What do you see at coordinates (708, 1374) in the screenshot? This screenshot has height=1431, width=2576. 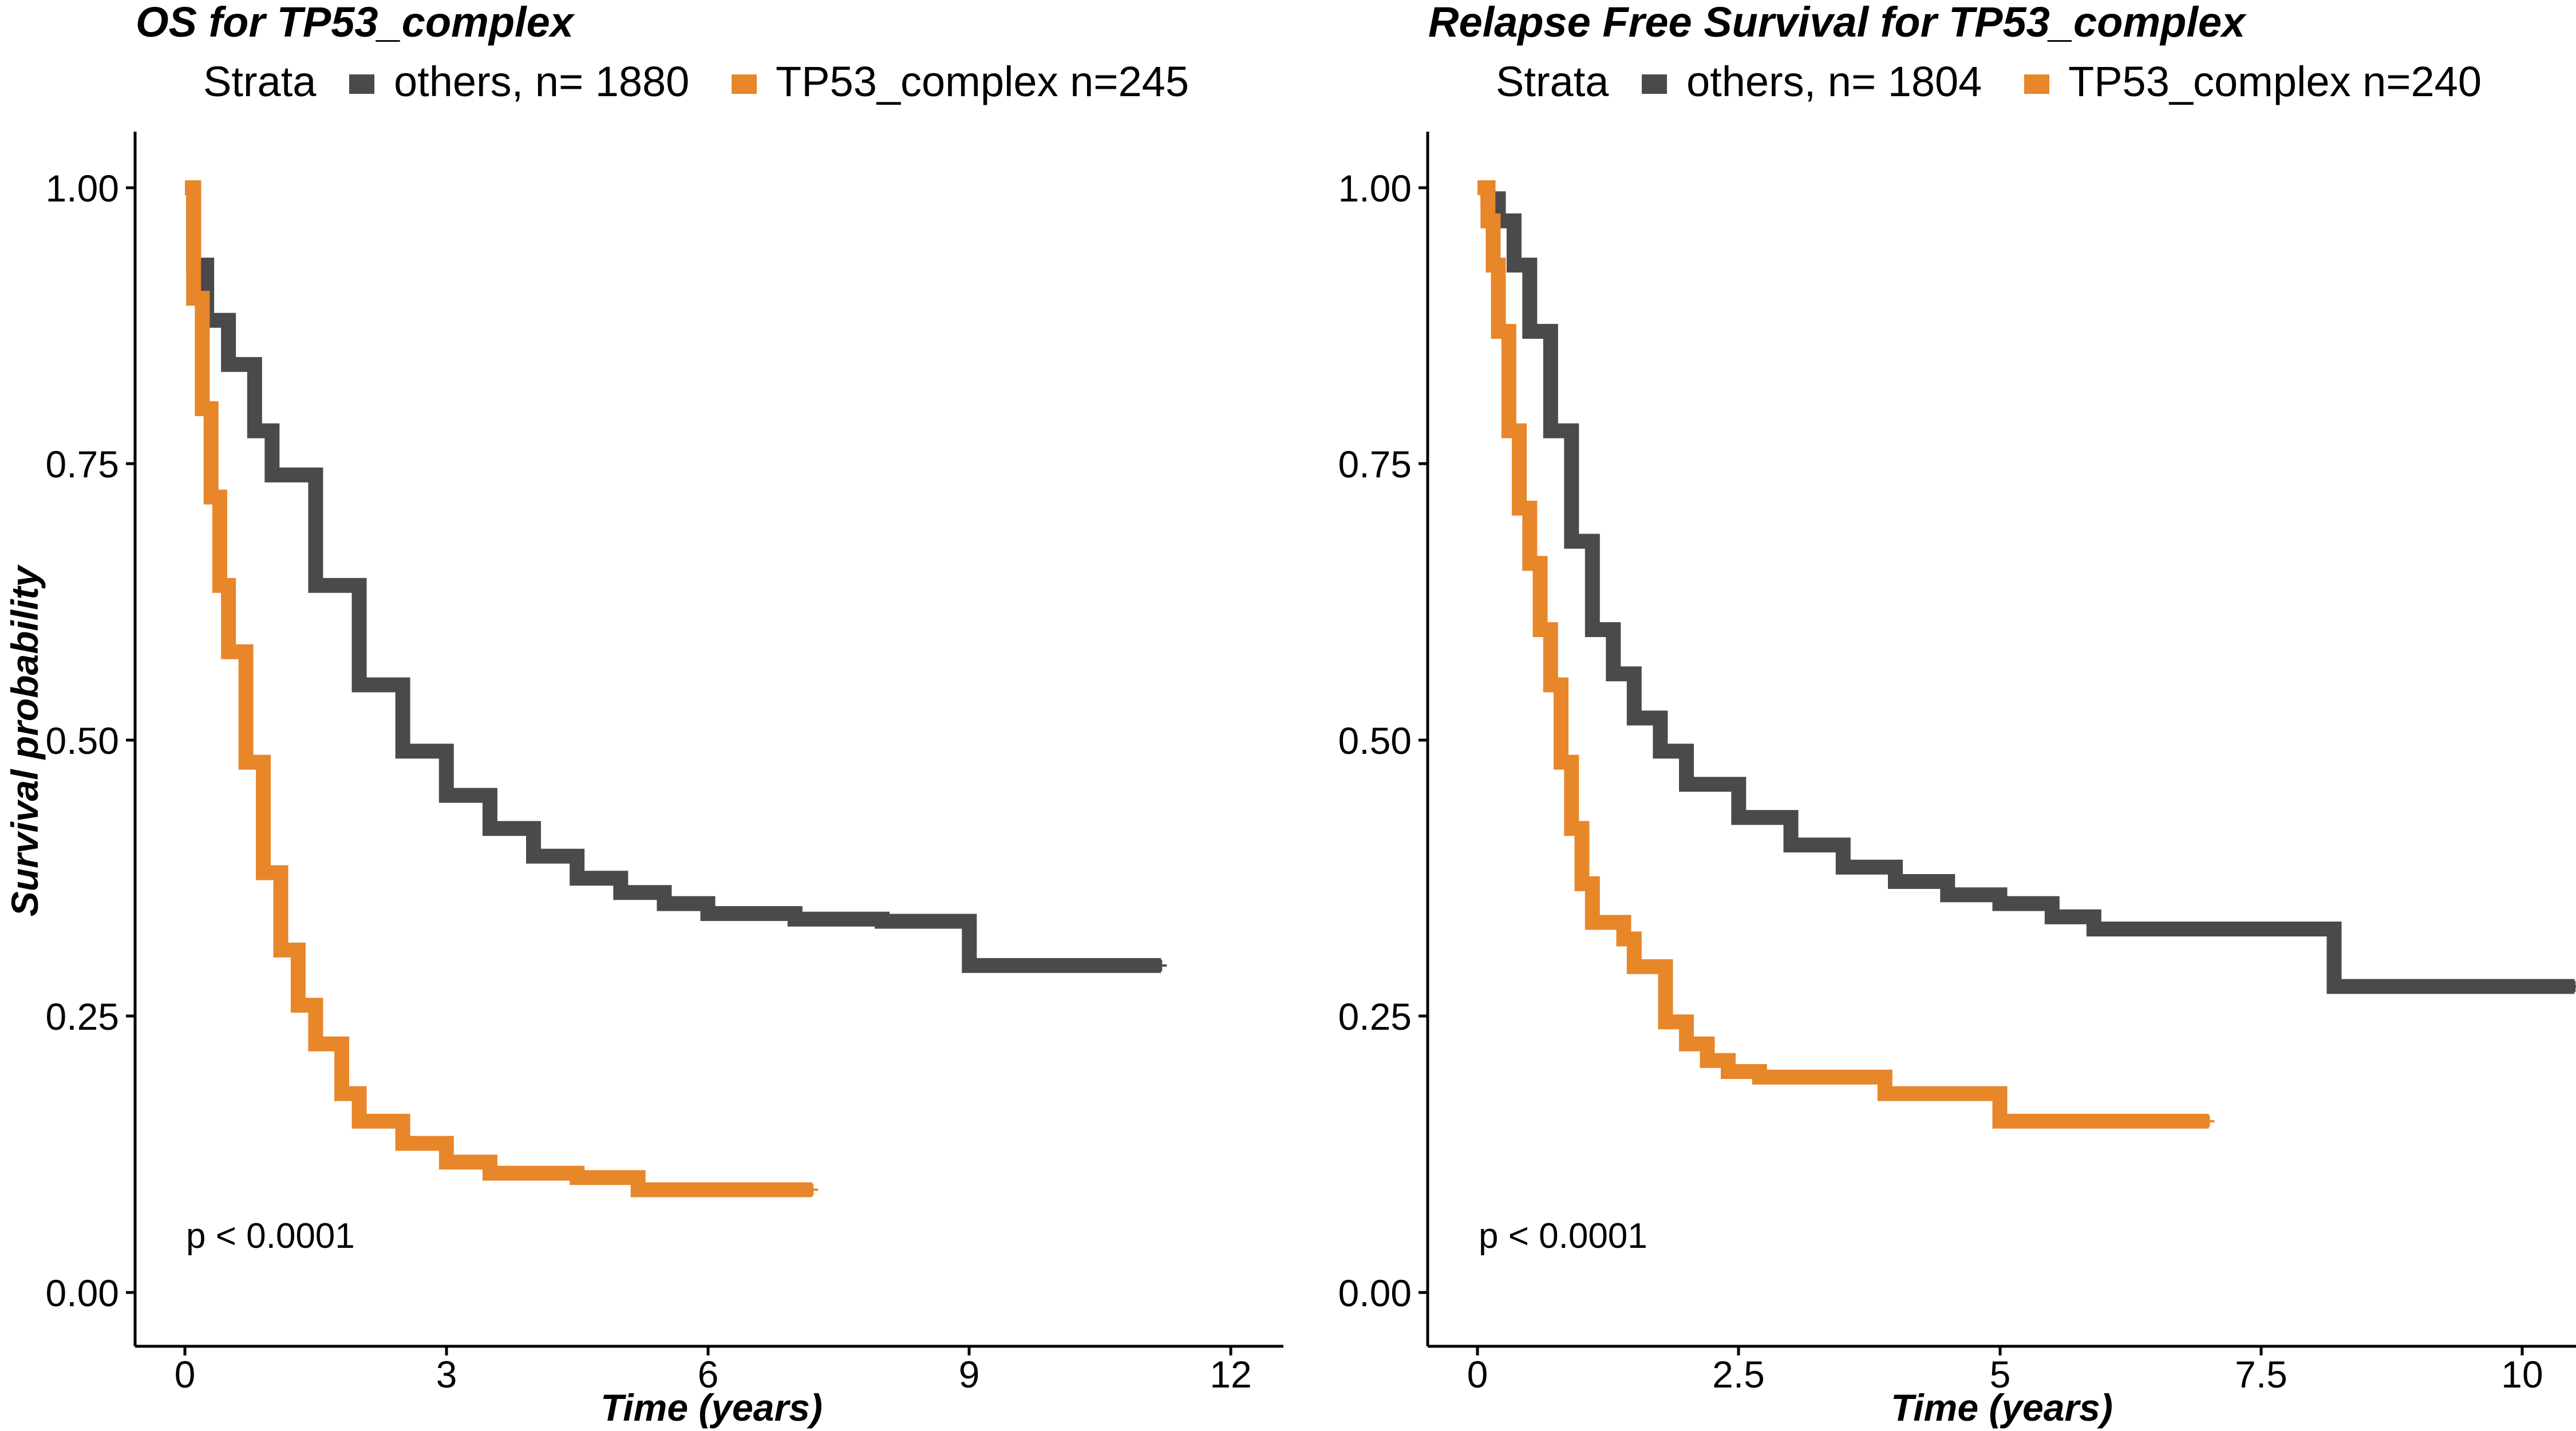 I see `x-tick-label: 6` at bounding box center [708, 1374].